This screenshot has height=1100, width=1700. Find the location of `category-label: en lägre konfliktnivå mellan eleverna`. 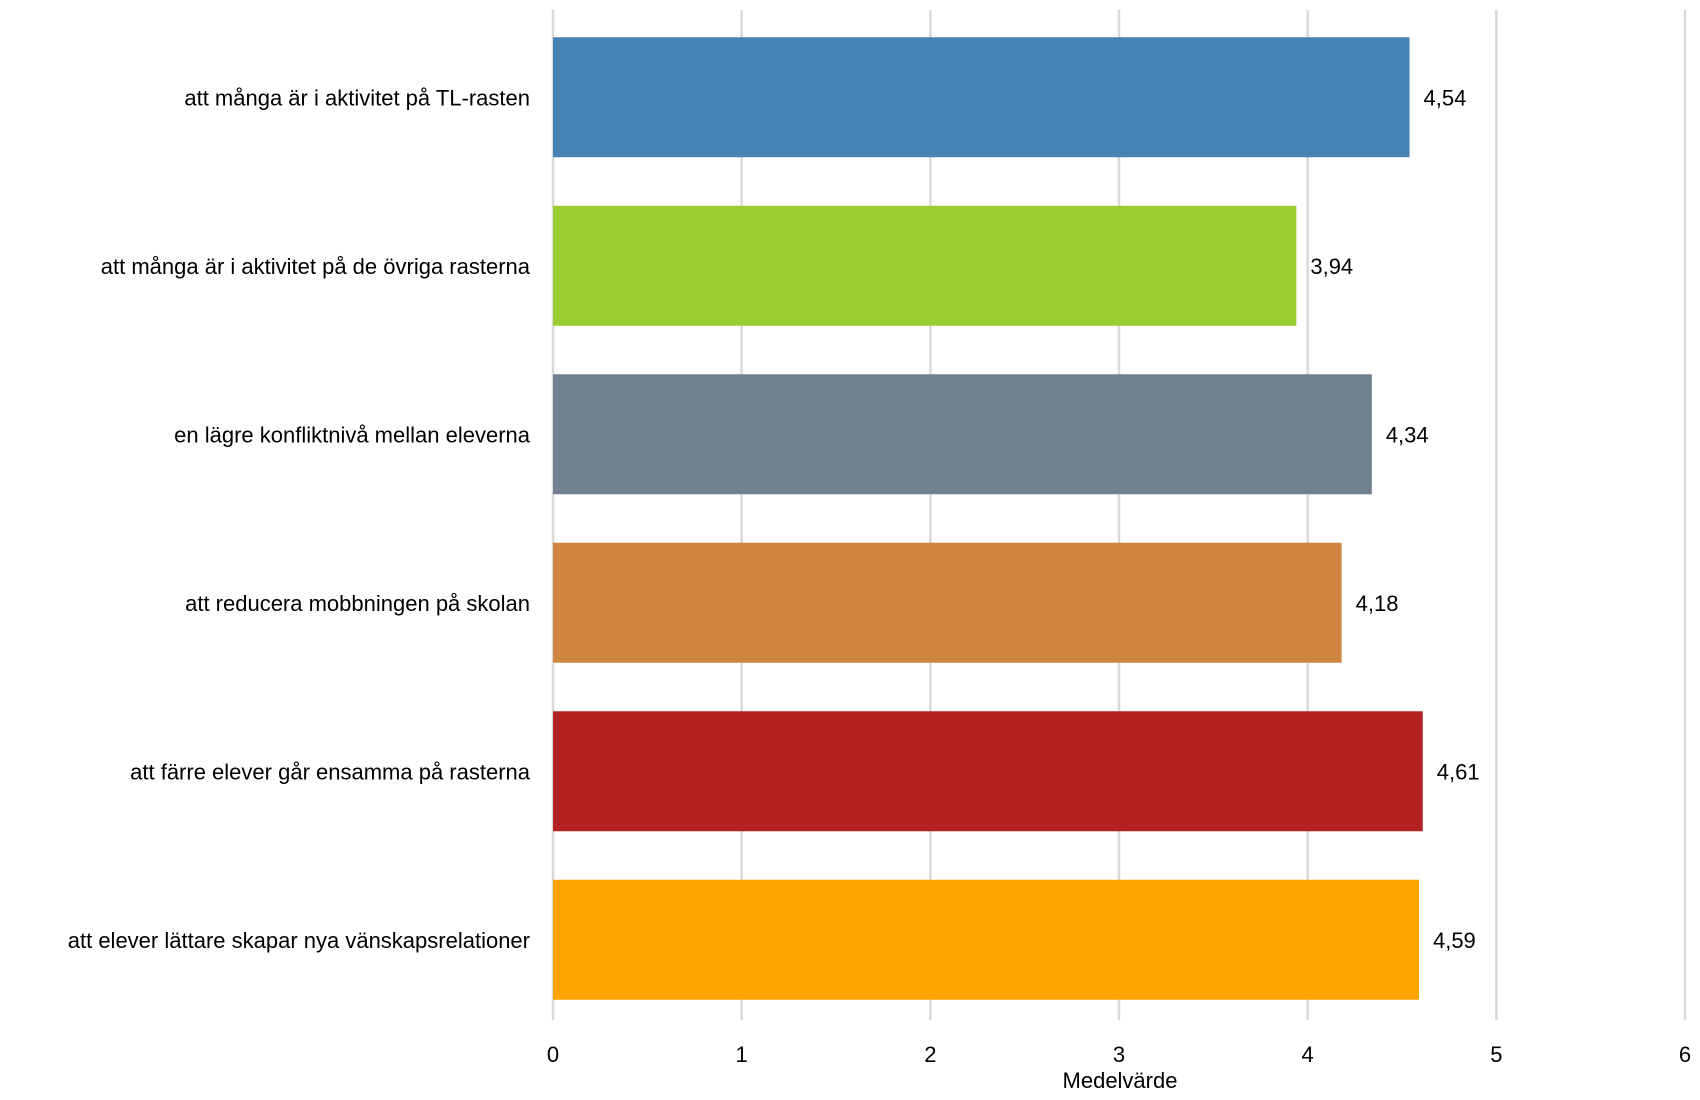

category-label: en lägre konfliktnivå mellan eleverna is located at coordinates (352, 434).